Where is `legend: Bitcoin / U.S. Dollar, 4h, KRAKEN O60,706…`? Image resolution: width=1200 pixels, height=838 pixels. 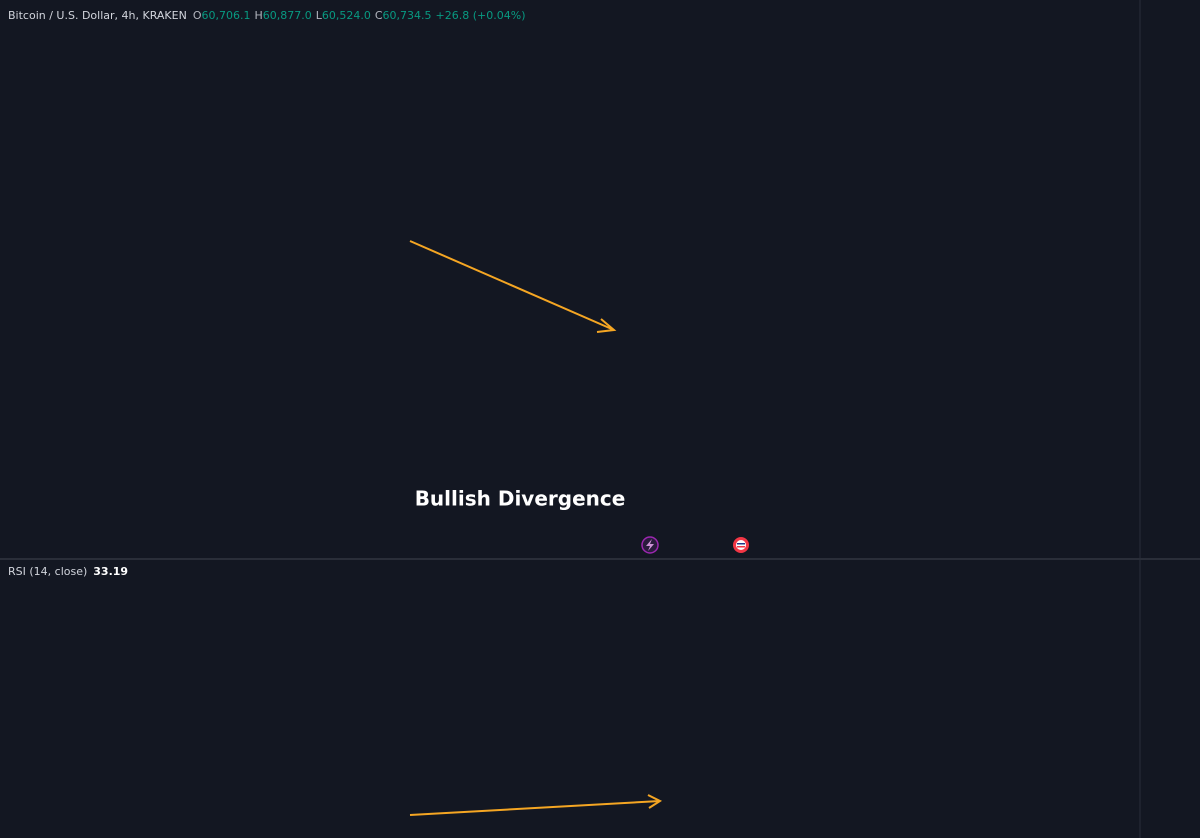
legend: Bitcoin / U.S. Dollar, 4h, KRAKEN O60,706… is located at coordinates (266, 15).